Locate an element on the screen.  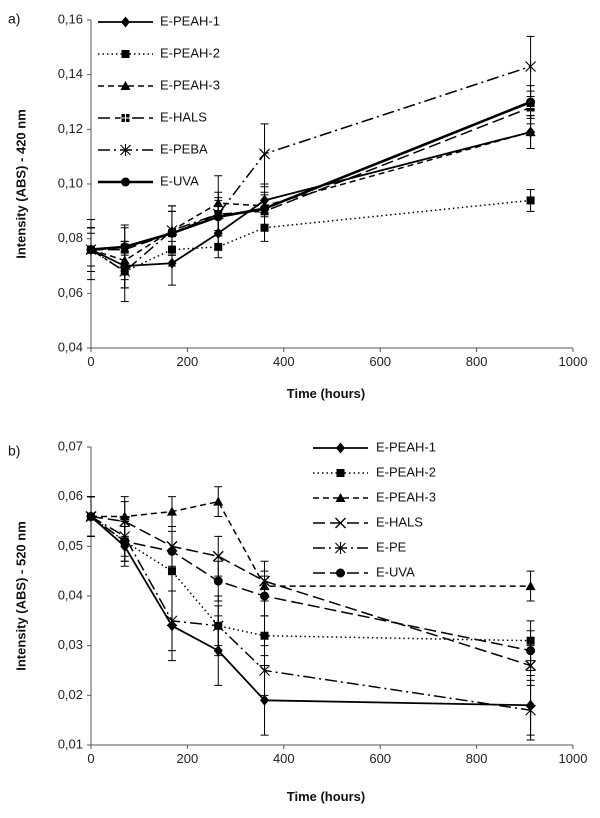
y-tick-label: 0,05 is located at coordinates (70, 545).